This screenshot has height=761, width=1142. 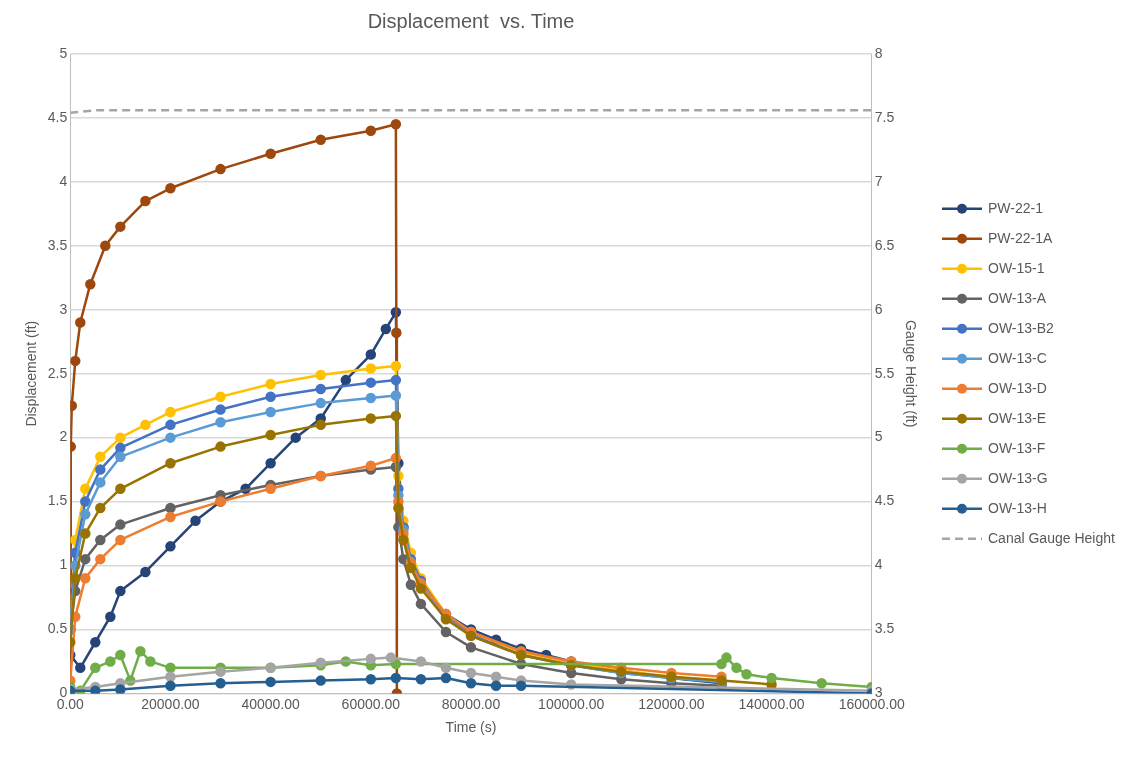 What do you see at coordinates (57, 372) in the screenshot?
I see `y-tick-label: 2.5` at bounding box center [57, 372].